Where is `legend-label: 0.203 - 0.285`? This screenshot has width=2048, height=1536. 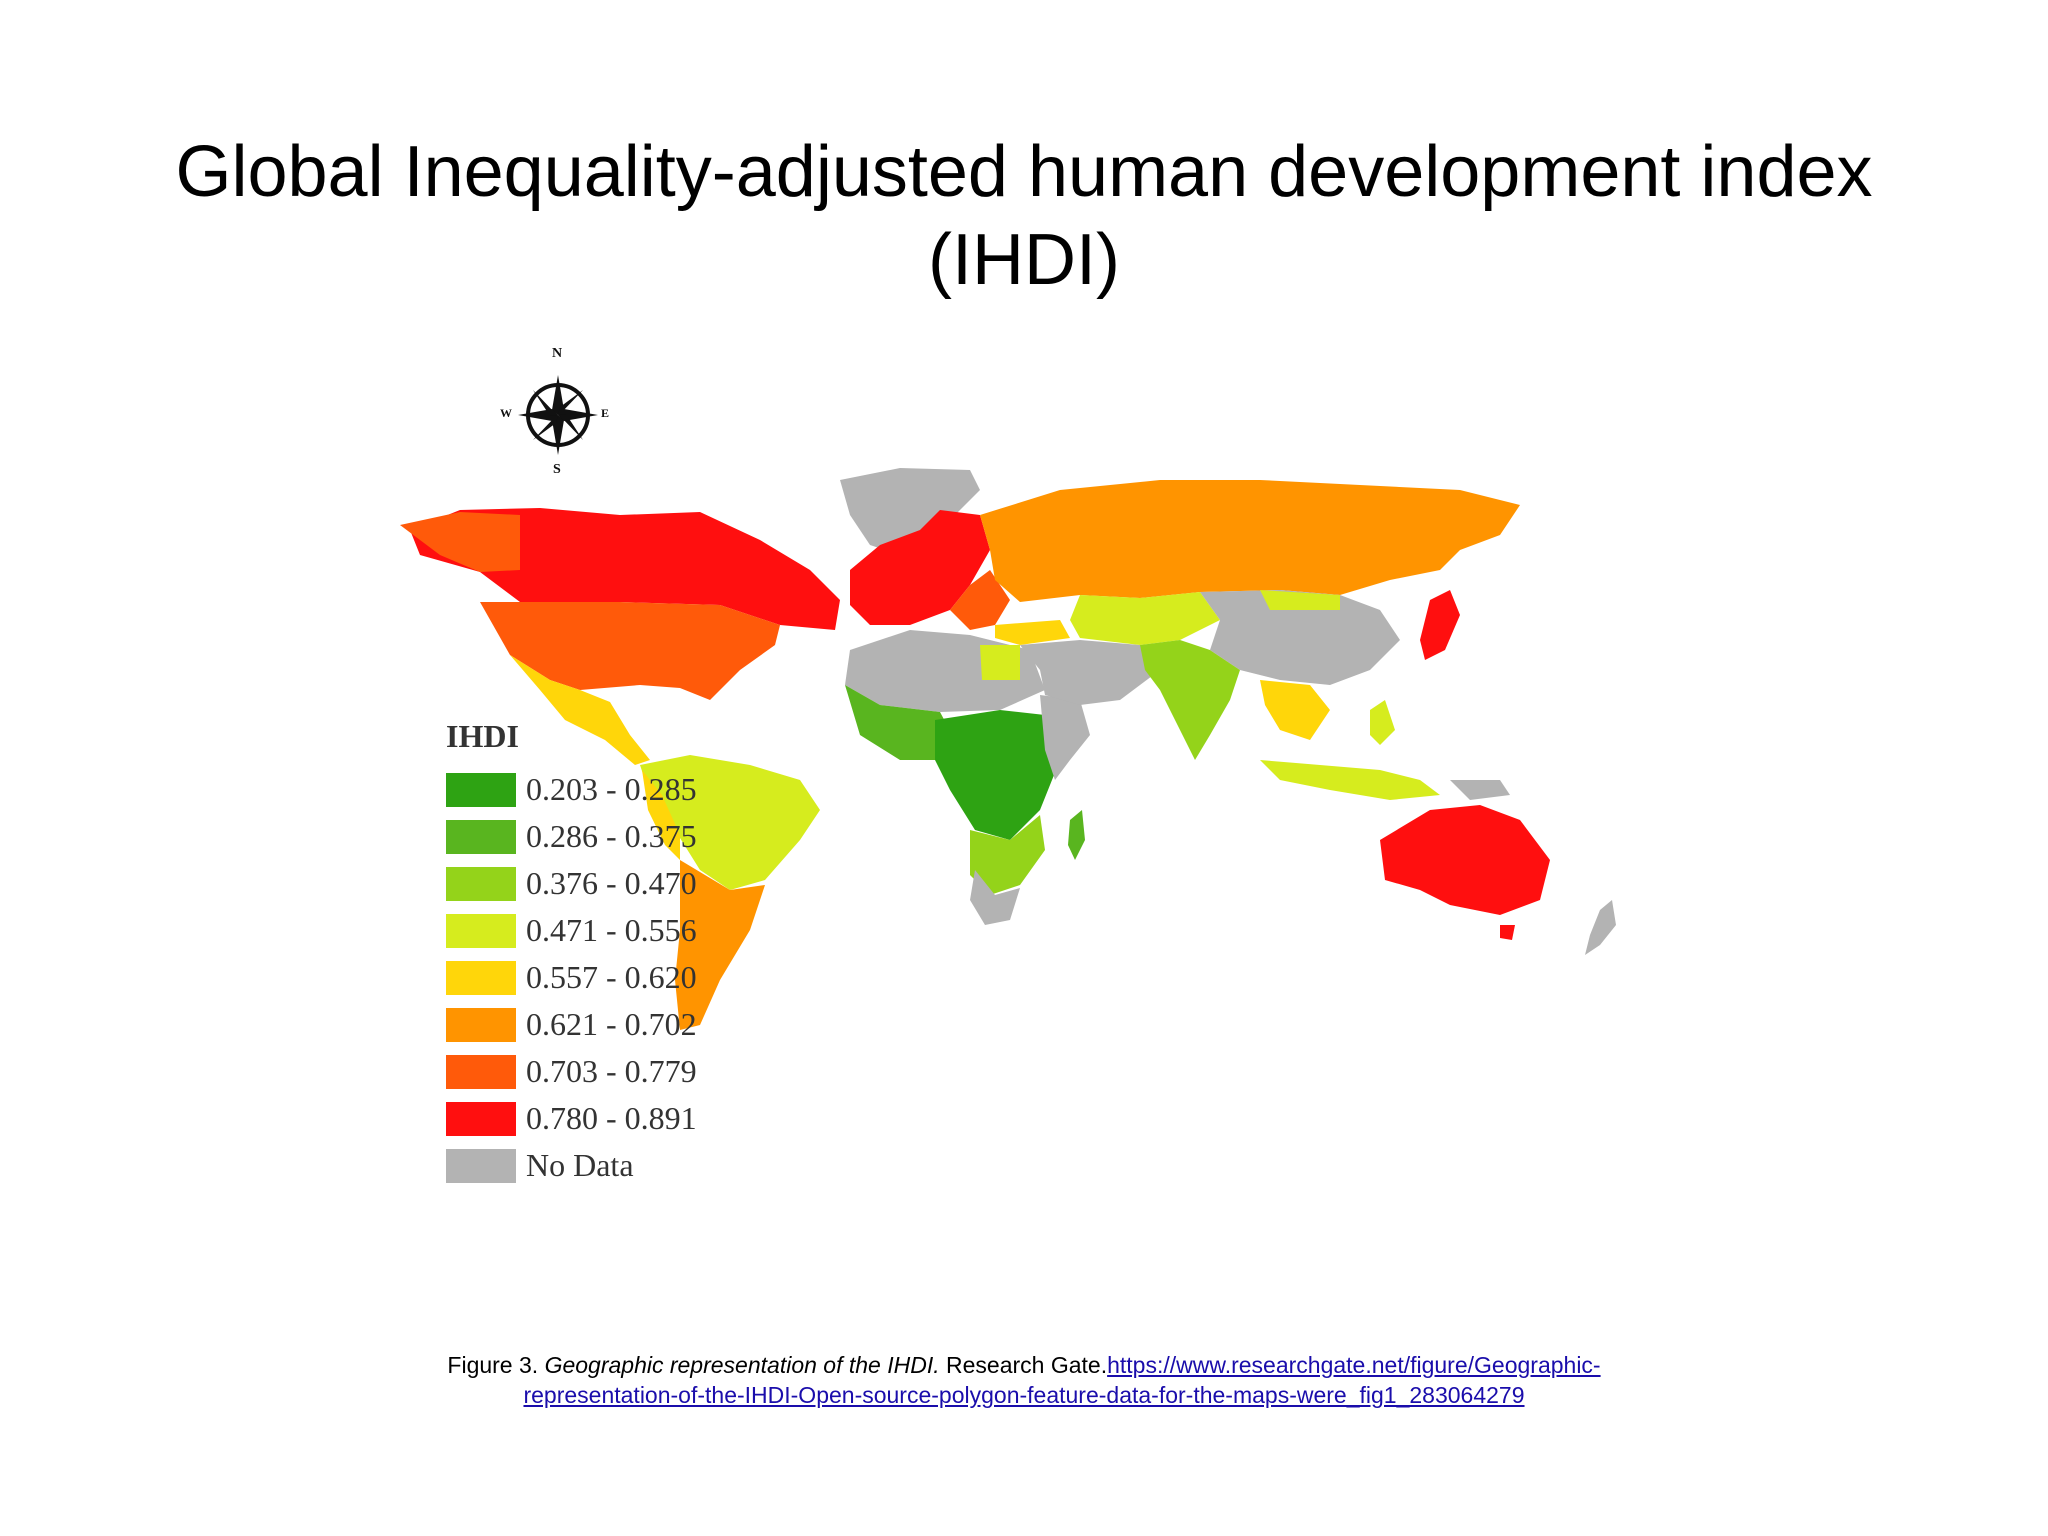 legend-label: 0.203 - 0.285 is located at coordinates (611, 789).